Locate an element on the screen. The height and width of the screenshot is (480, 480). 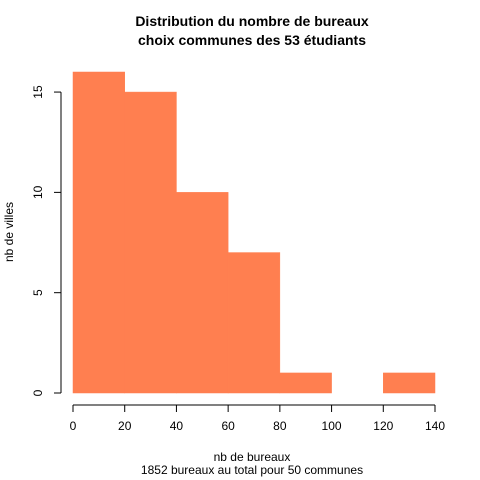
y-tick-label-2: 10 is located at coordinates (38, 192).